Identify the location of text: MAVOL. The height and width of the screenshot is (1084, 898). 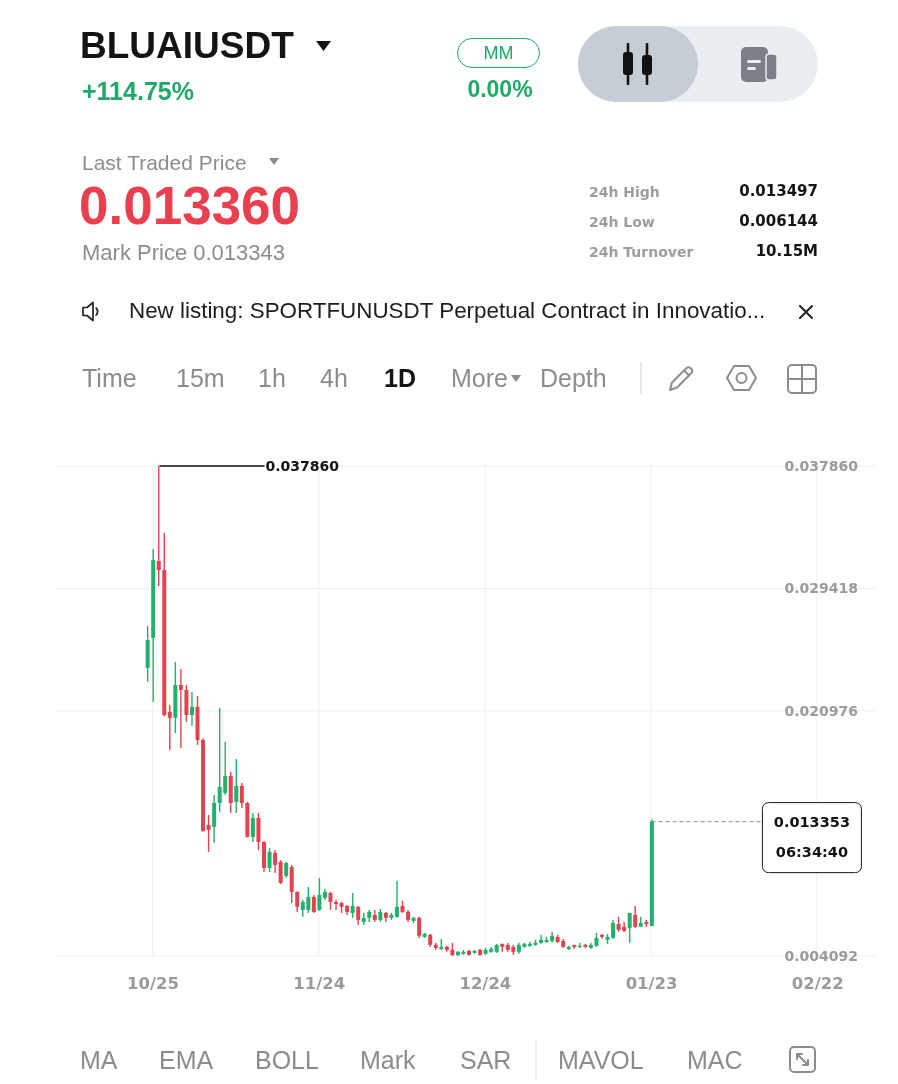
(601, 1060).